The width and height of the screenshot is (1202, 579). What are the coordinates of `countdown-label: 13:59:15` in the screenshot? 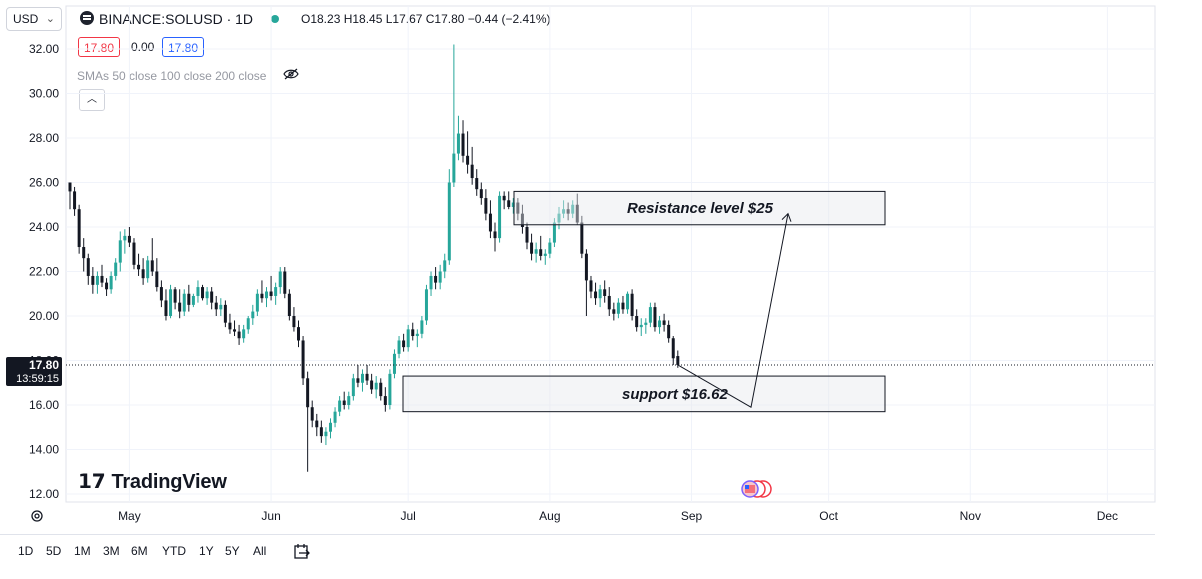 It's located at (37, 379).